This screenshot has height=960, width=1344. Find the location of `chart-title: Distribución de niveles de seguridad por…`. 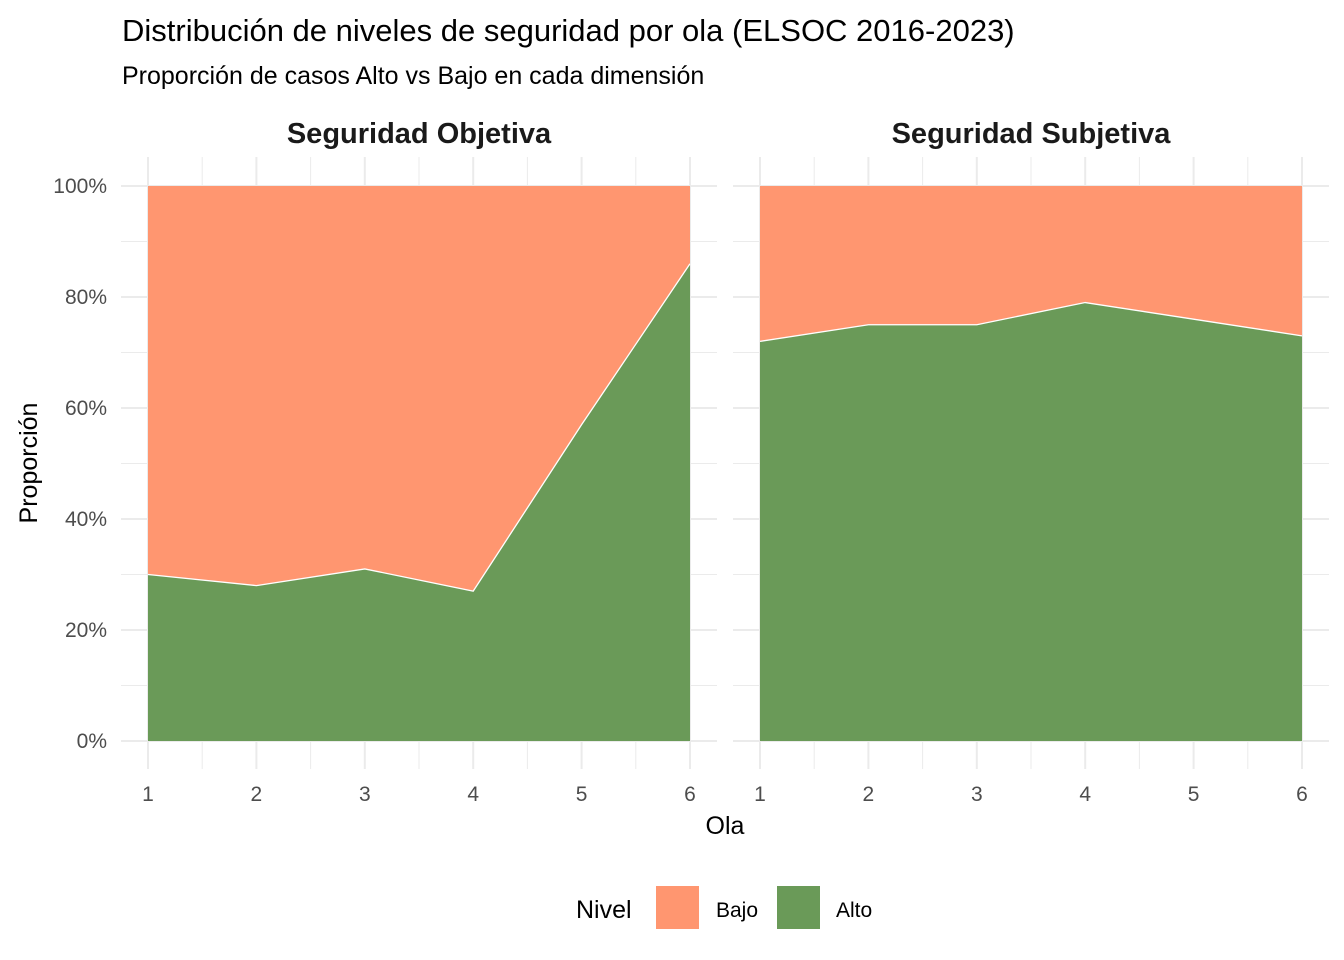

chart-title: Distribución de niveles de seguridad por… is located at coordinates (568, 30).